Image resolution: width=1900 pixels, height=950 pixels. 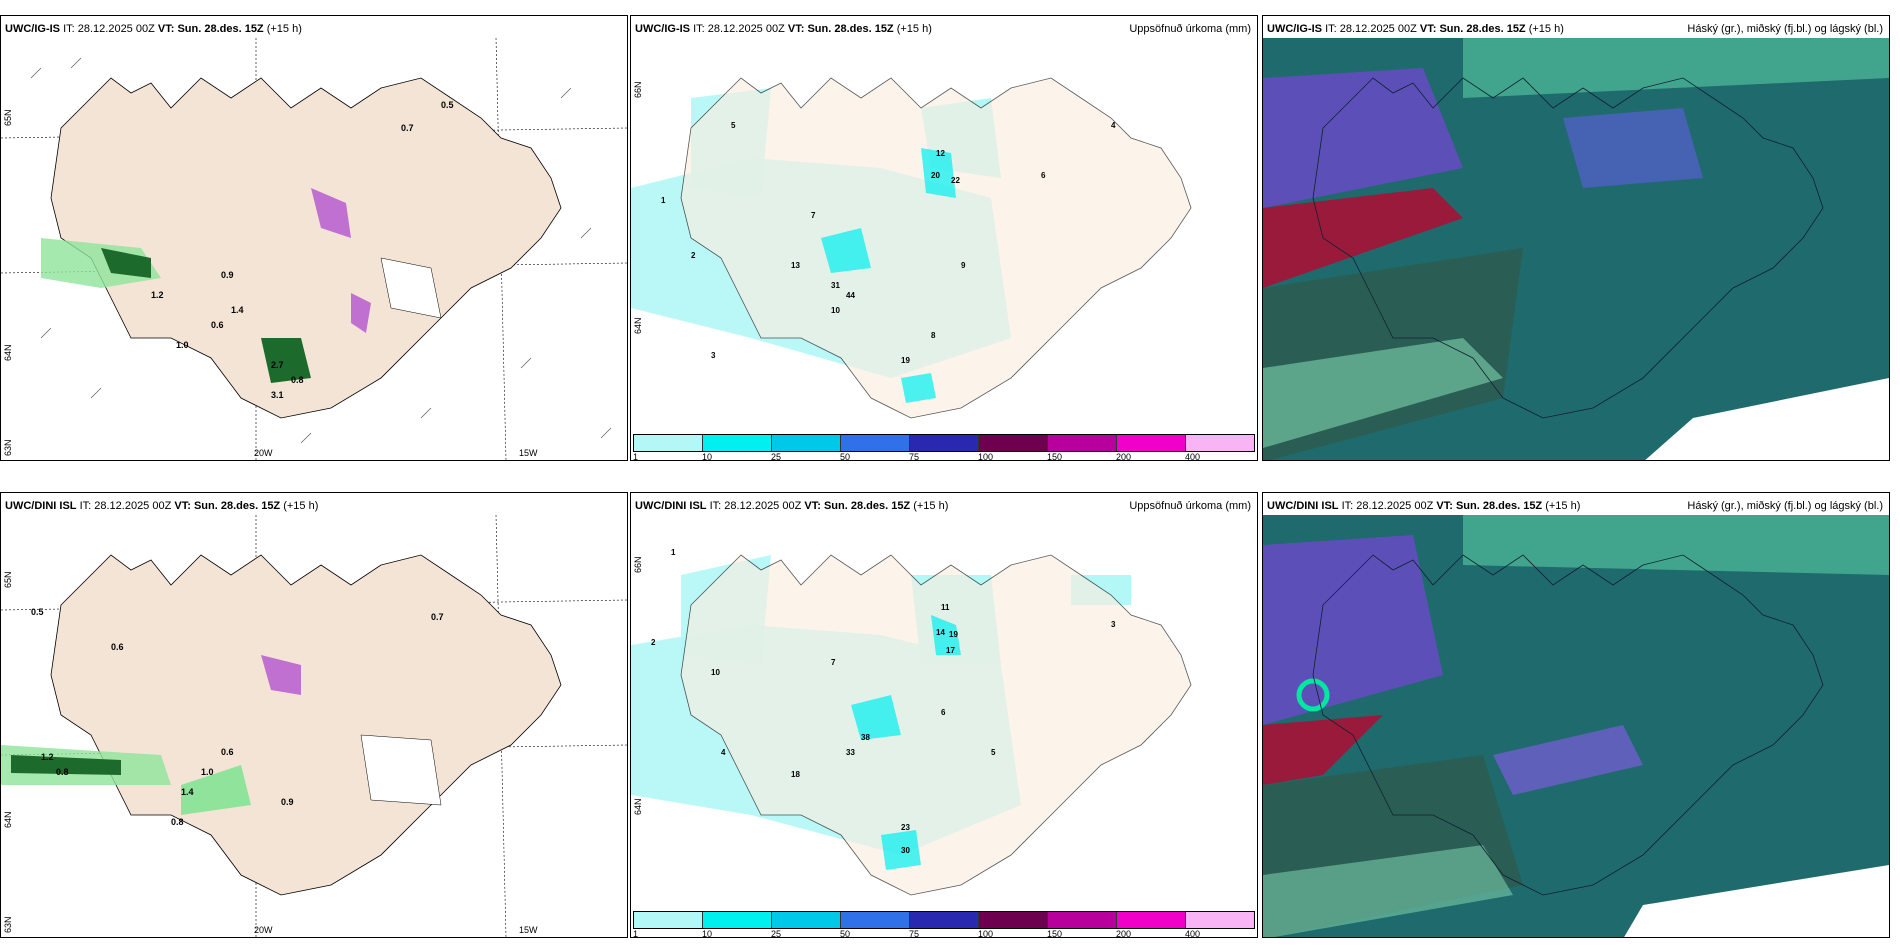 I want to click on colorbar-label: 200, so click(x=1124, y=933).